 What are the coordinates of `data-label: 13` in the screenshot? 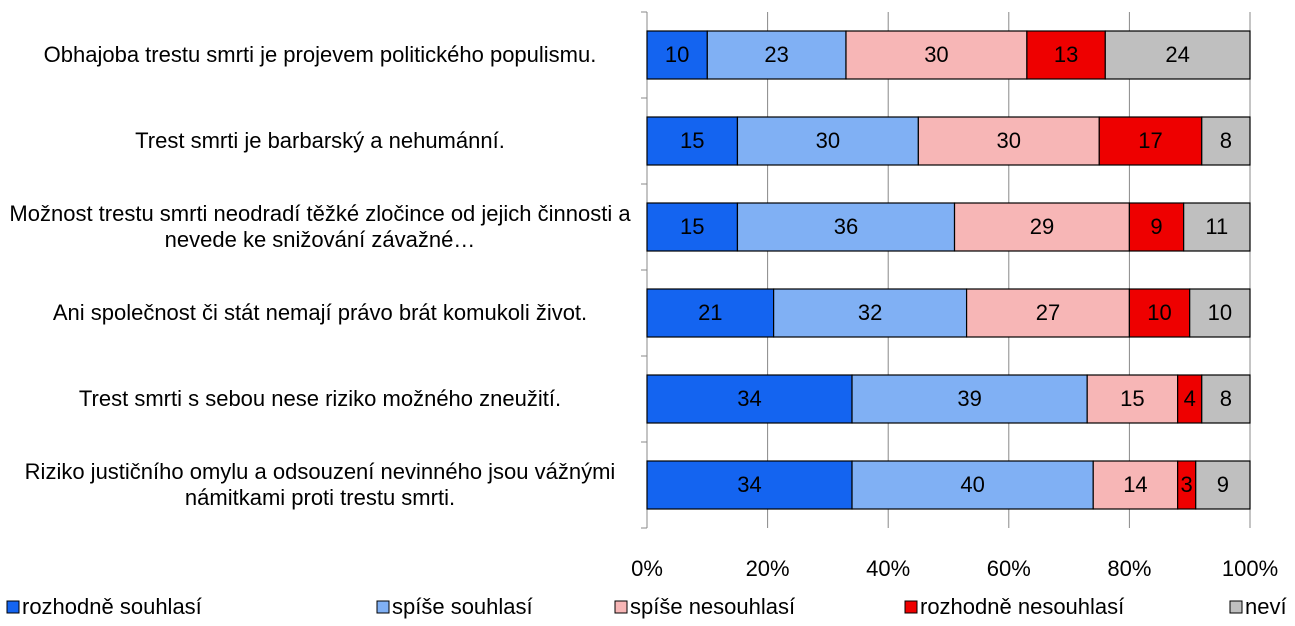 It's located at (1066, 54).